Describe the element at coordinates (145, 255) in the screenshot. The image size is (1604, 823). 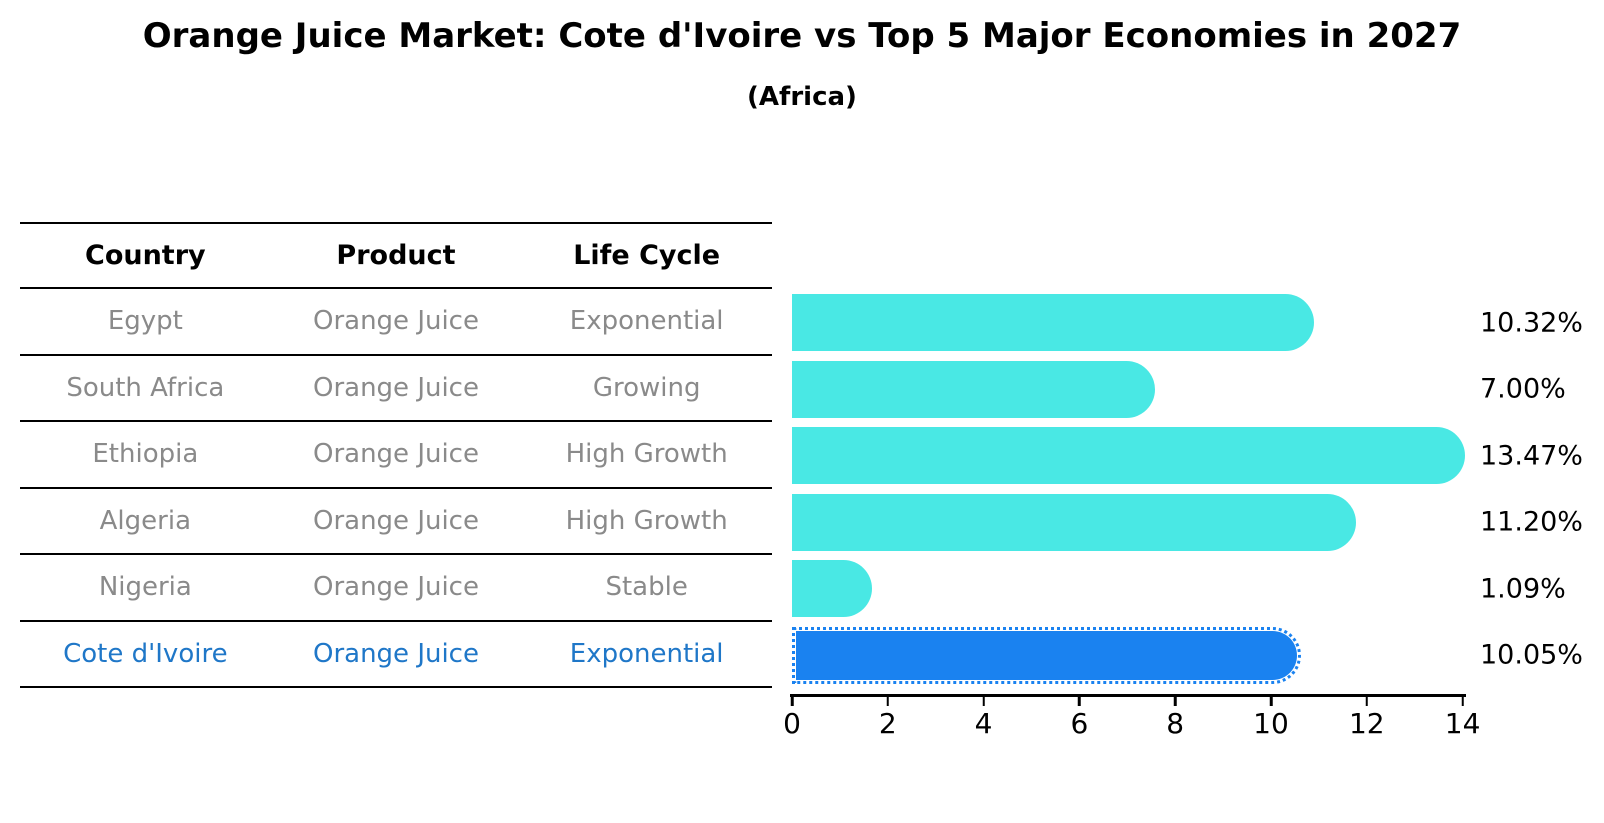
I see `header-cell-country: Country` at that location.